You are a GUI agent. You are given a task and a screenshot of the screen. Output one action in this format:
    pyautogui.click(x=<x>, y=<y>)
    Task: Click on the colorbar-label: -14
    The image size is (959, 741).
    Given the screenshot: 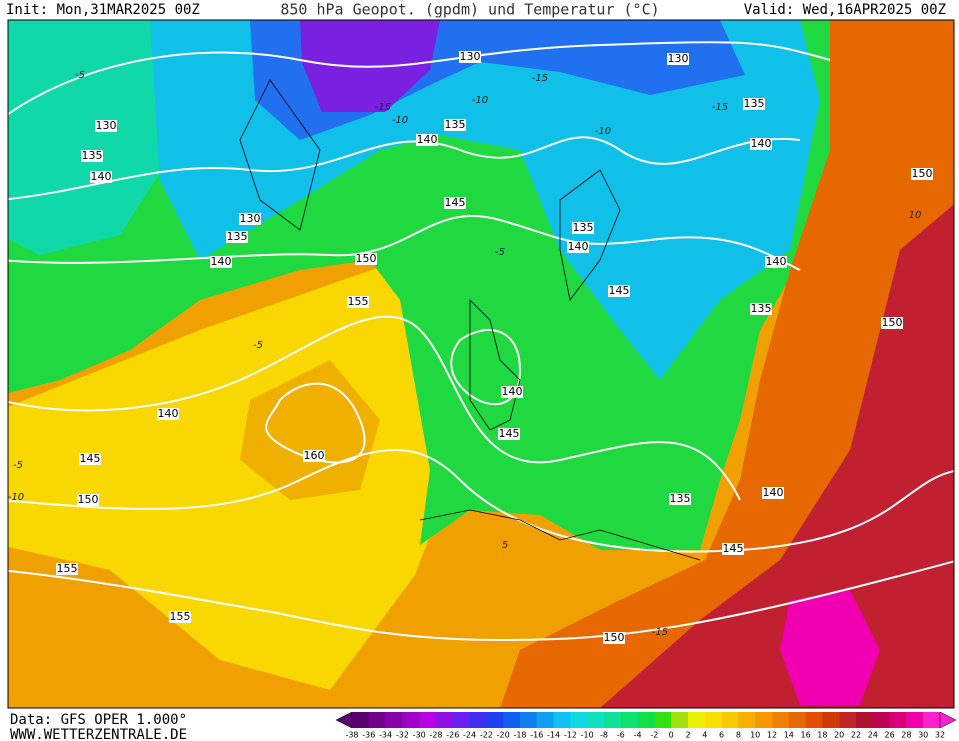 What is the action you would take?
    pyautogui.click(x=553, y=735)
    